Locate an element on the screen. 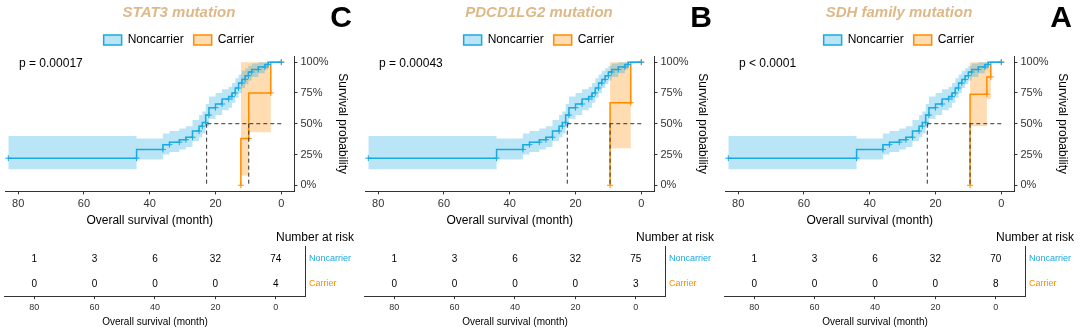 The height and width of the screenshot is (332, 1080). data-label: 4 is located at coordinates (276, 283).